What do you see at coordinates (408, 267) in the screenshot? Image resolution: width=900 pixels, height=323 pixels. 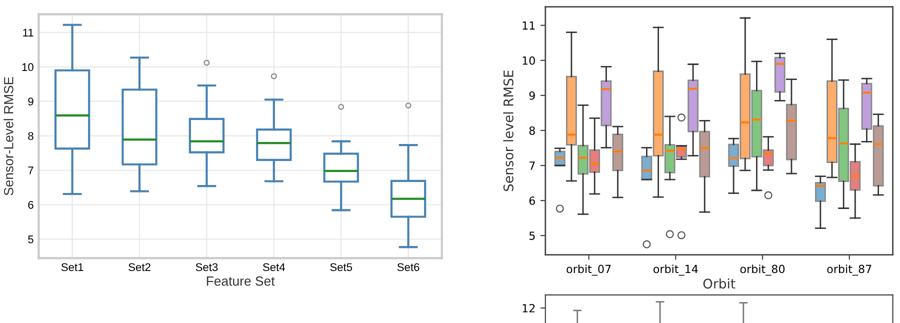 I see `x-tick-label: Set6` at bounding box center [408, 267].